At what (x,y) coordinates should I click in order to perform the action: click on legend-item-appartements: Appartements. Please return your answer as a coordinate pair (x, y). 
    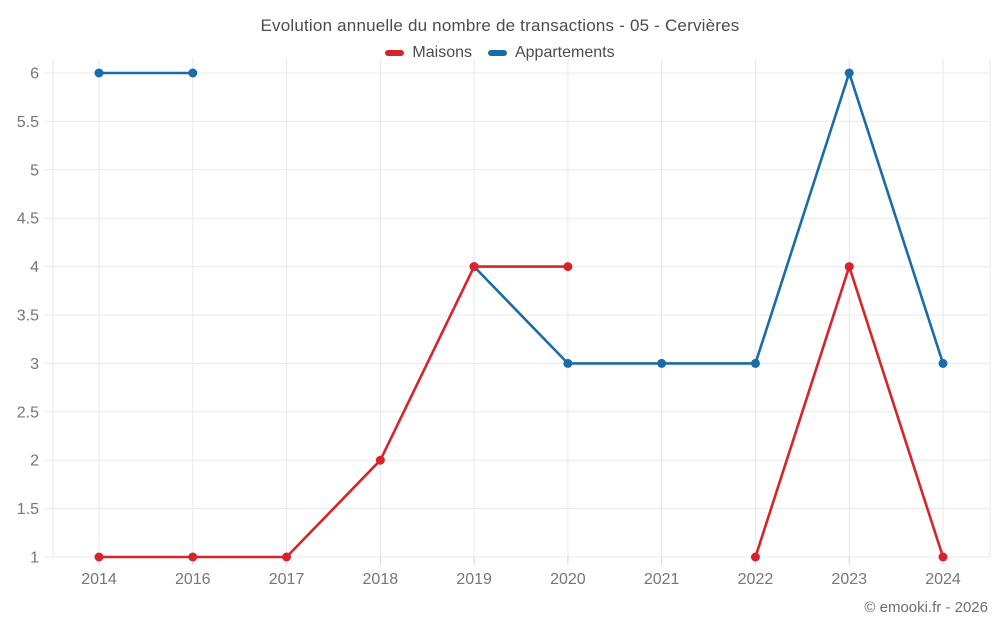
    Looking at the image, I should click on (551, 53).